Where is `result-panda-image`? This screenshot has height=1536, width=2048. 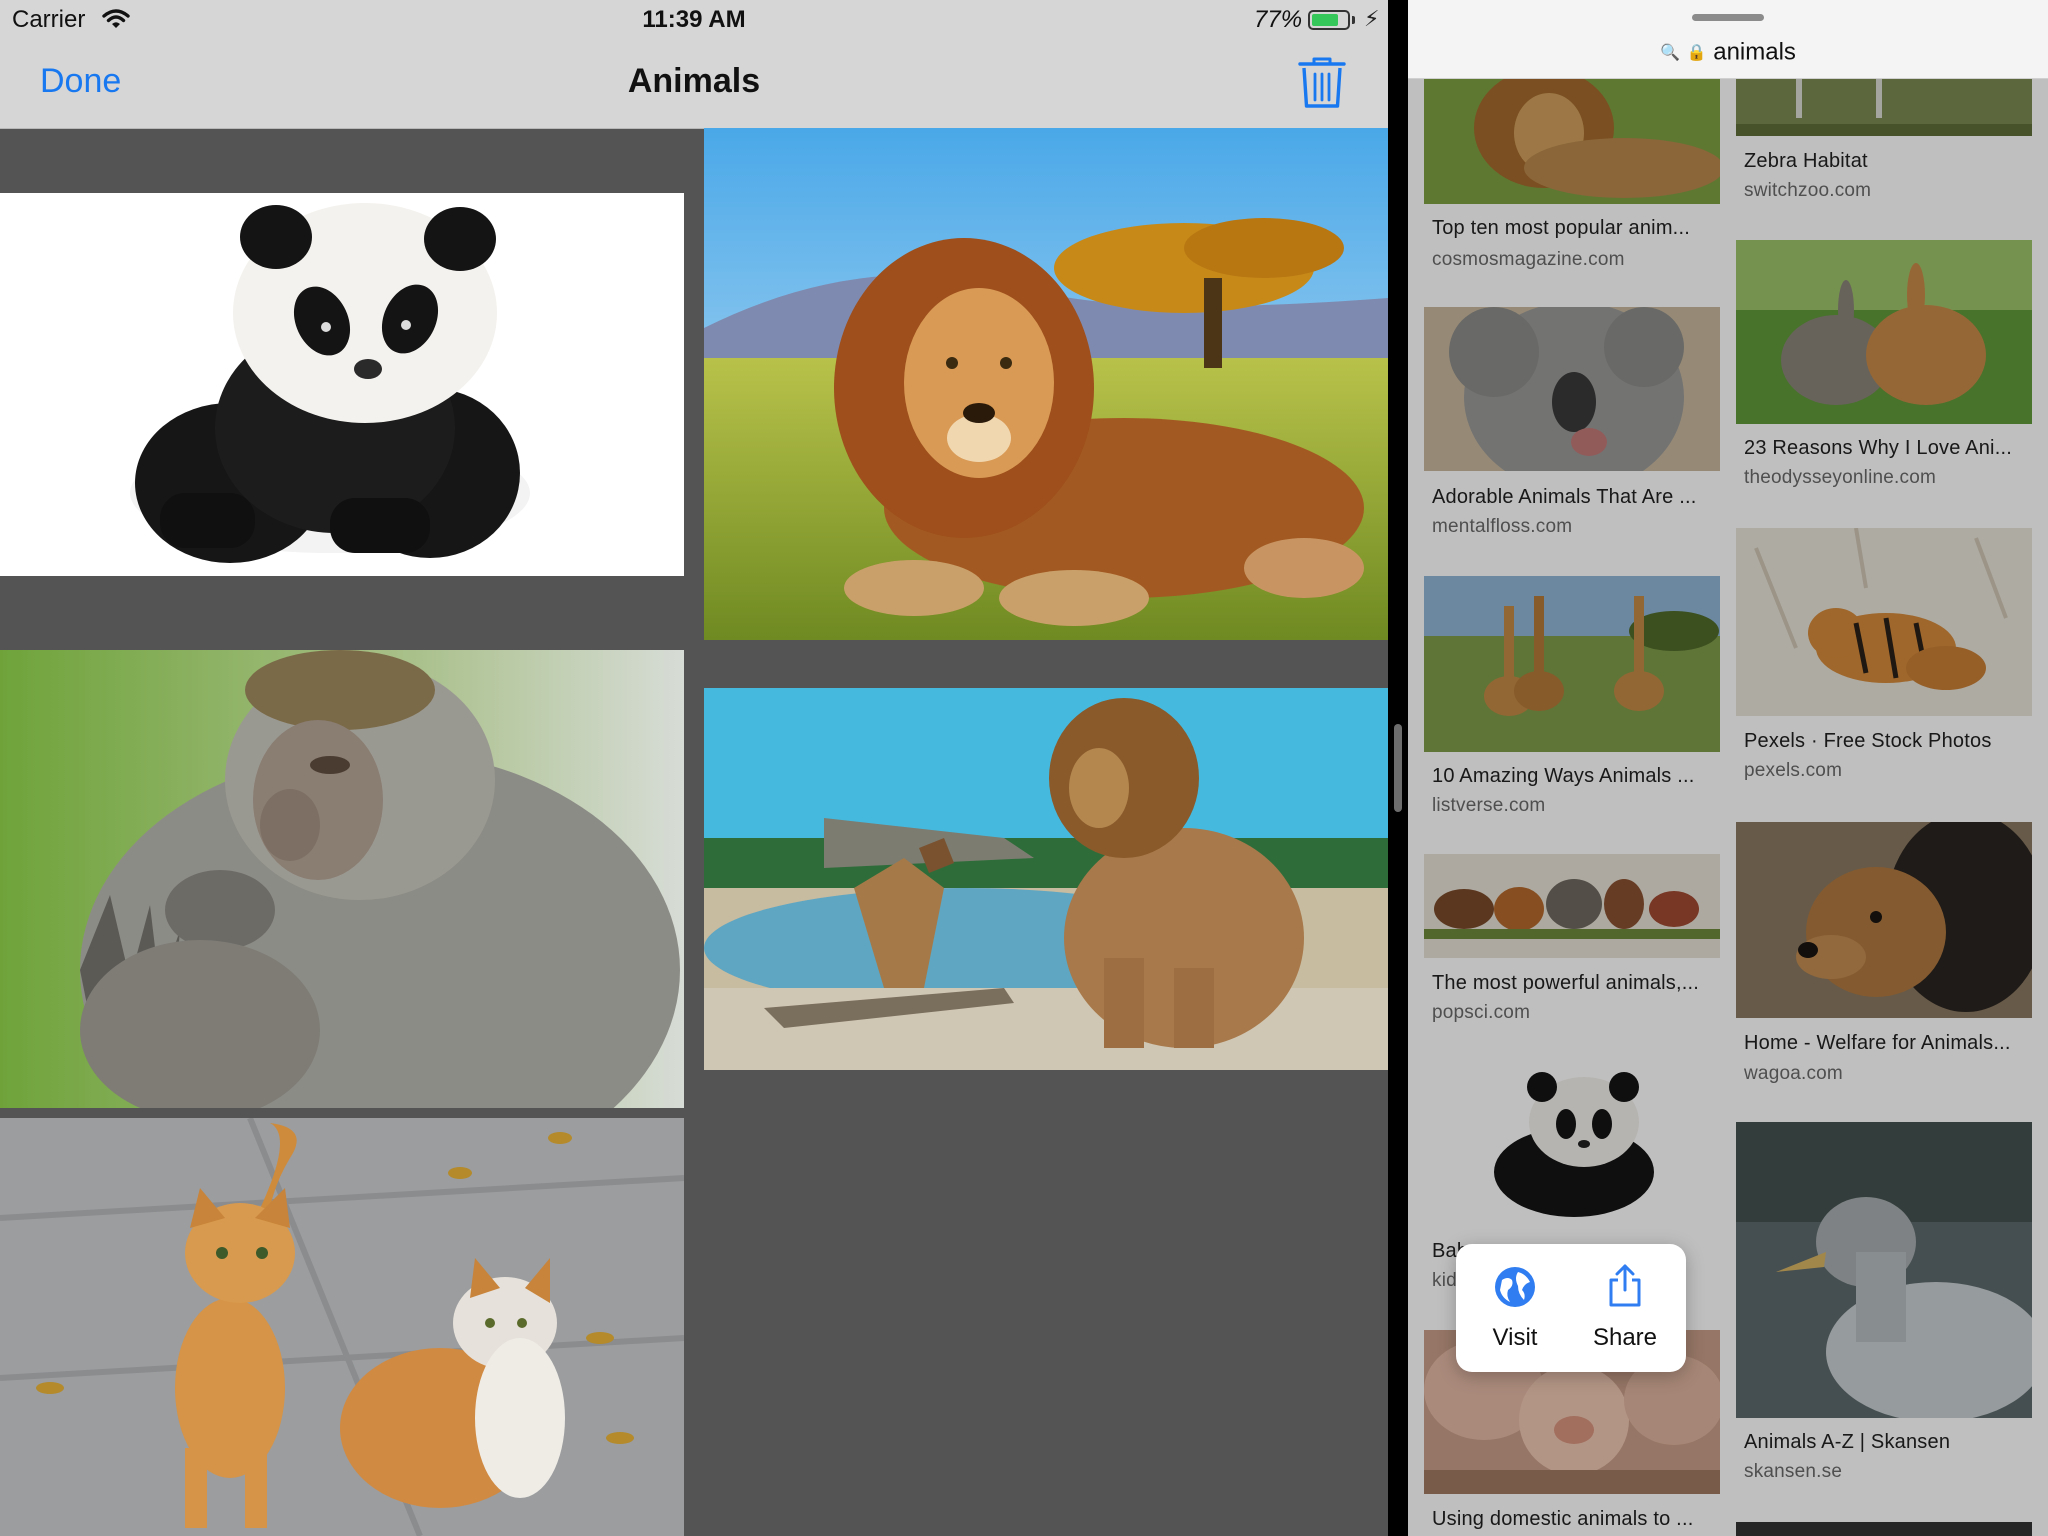 result-panda-image is located at coordinates (1572, 1144).